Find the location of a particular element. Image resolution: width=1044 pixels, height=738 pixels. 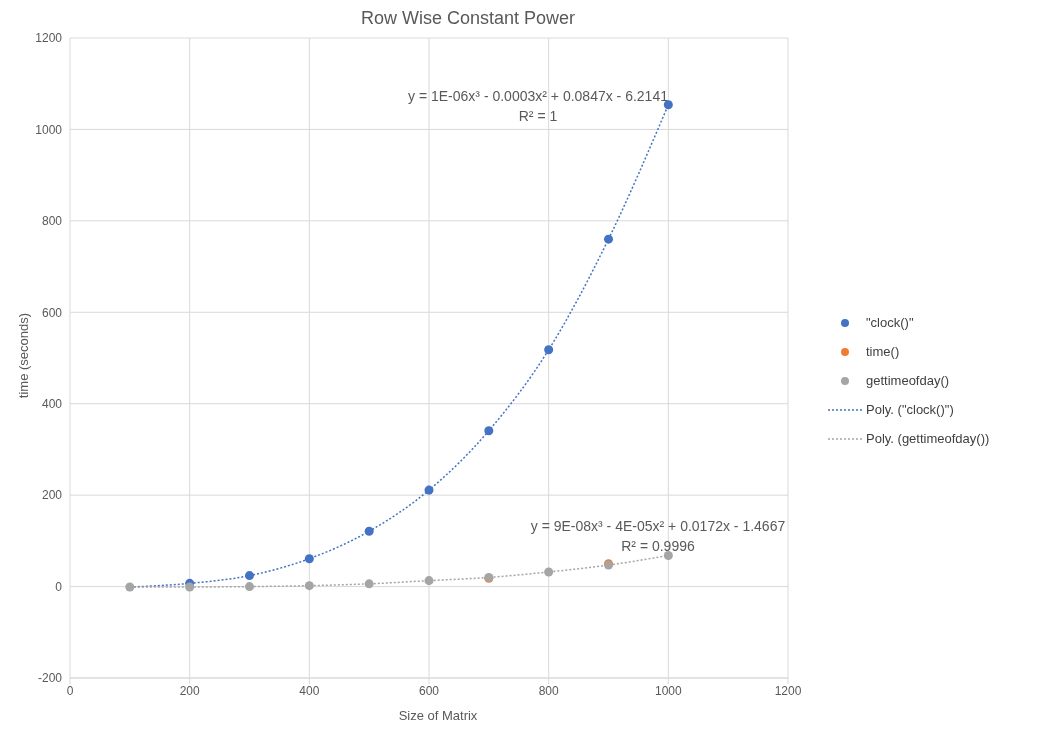

annotation: y = 9E-08x³ - 4E-05x² + 0.0172x - 1.4667 is located at coordinates (658, 526).